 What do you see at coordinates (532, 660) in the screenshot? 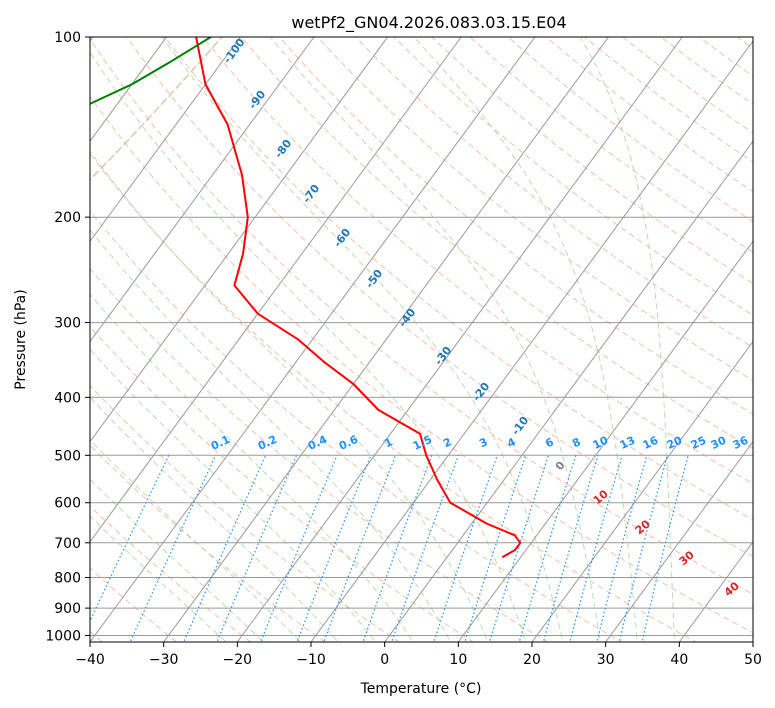
I see `x-tick-label: 20` at bounding box center [532, 660].